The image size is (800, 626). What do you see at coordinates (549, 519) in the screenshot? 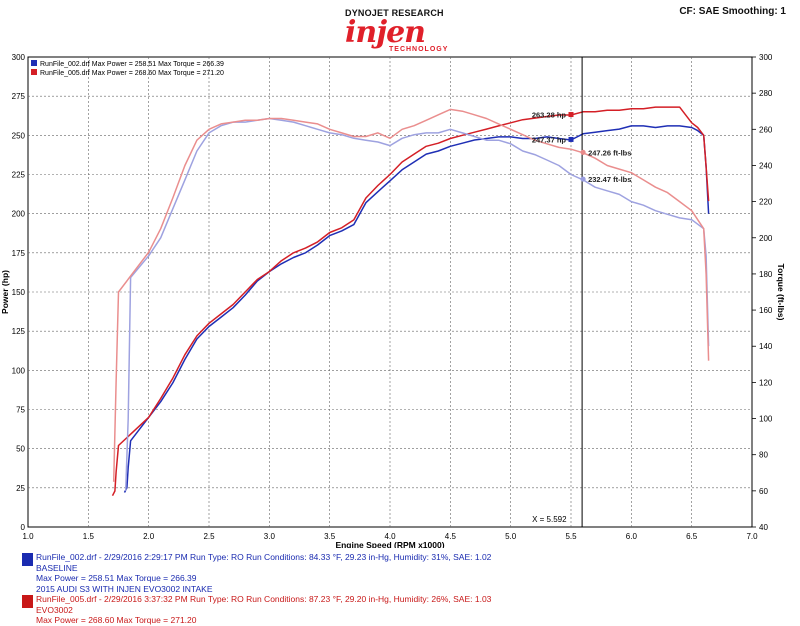
I see `cursor-label: X = 5.592` at bounding box center [549, 519].